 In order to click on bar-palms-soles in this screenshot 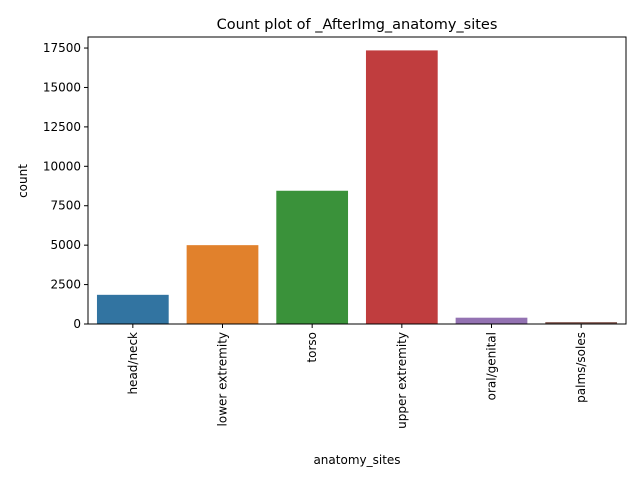, I will do `click(581, 323)`.